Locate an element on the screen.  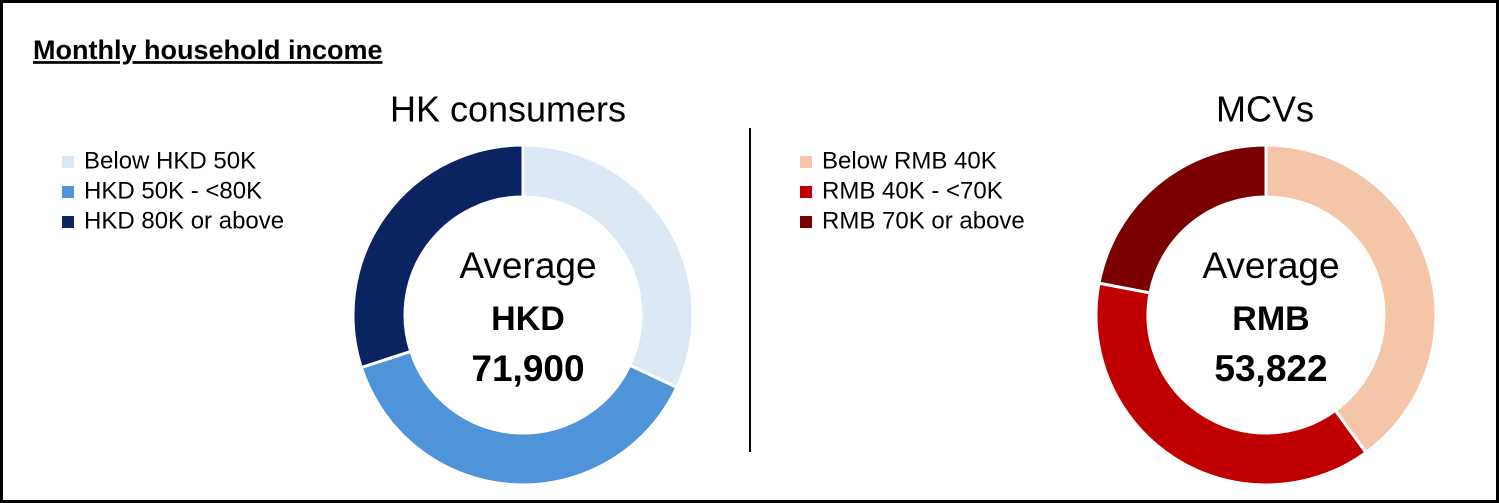
chart-title: MCVs is located at coordinates (1265, 109).